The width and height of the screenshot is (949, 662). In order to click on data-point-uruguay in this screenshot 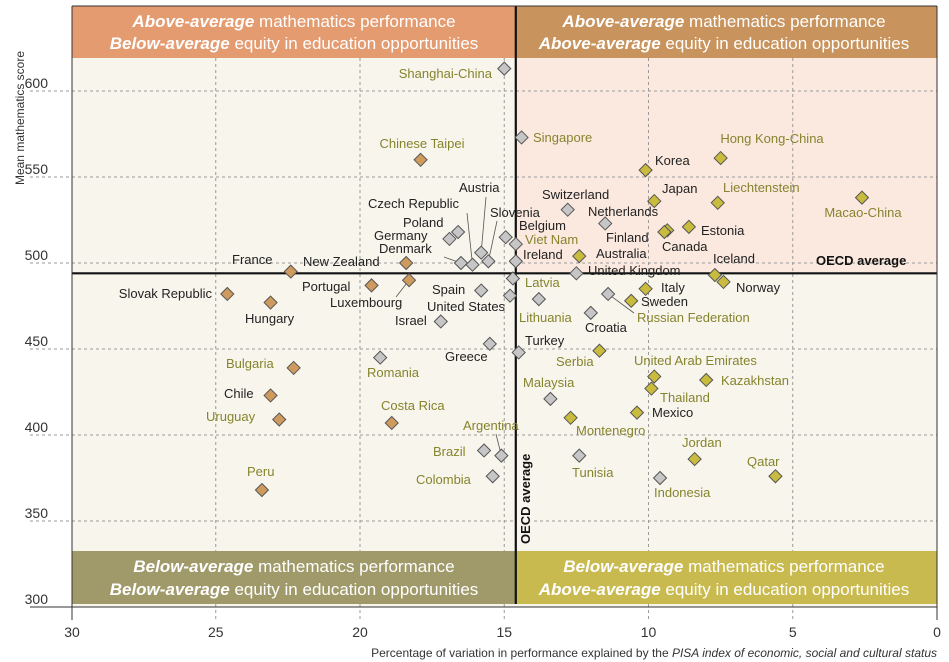, I will do `click(279, 419)`.